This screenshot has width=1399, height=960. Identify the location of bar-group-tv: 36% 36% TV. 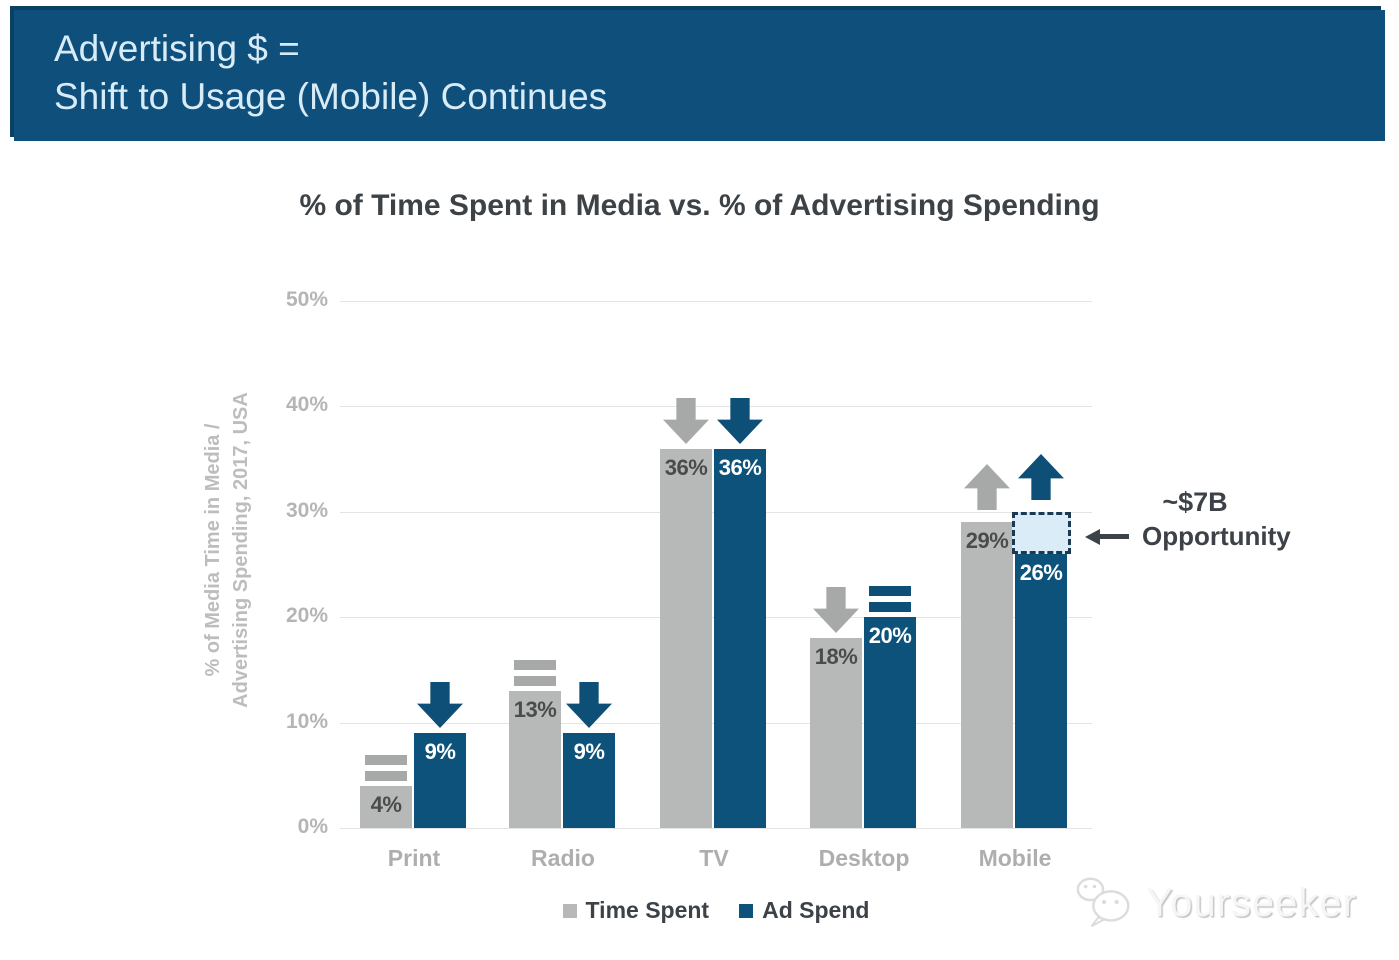
(714, 586).